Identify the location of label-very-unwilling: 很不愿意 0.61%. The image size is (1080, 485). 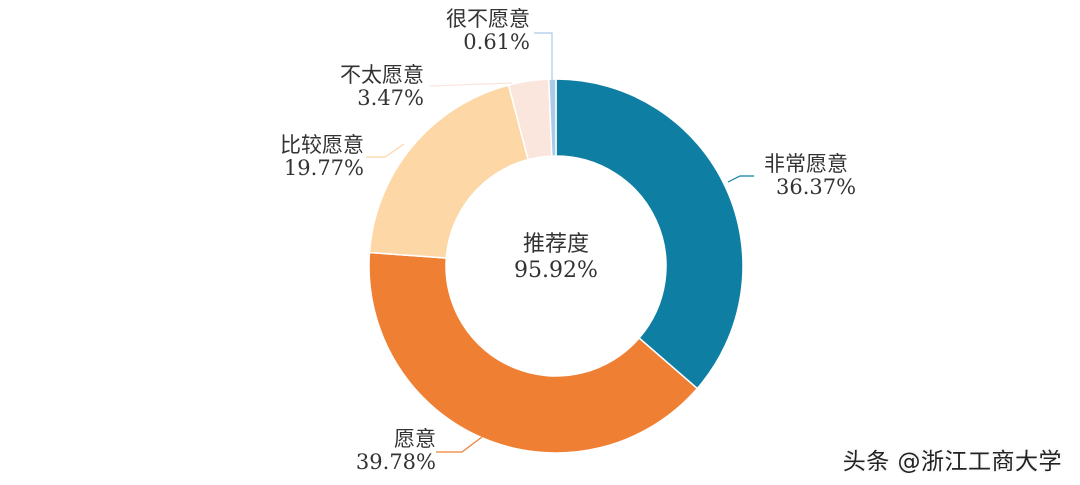
(488, 30).